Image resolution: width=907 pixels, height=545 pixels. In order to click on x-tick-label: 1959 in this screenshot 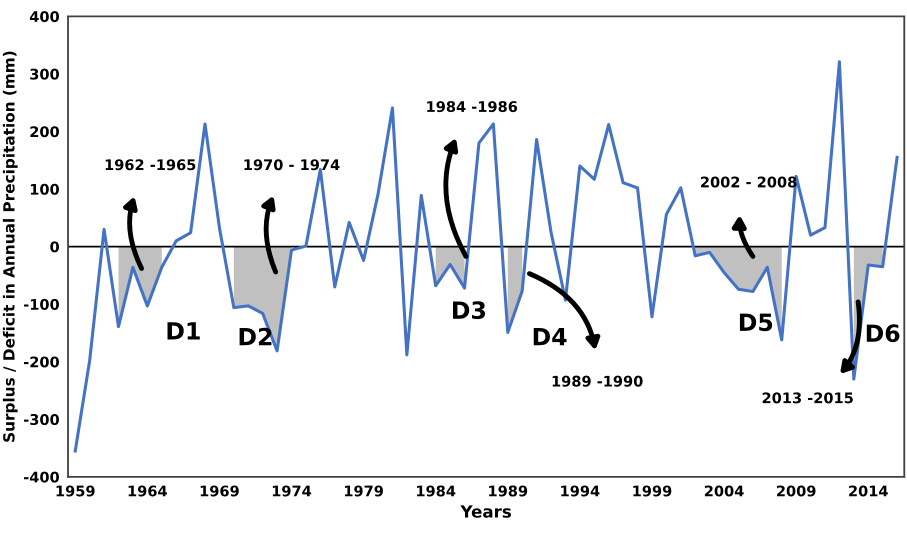, I will do `click(75, 490)`.